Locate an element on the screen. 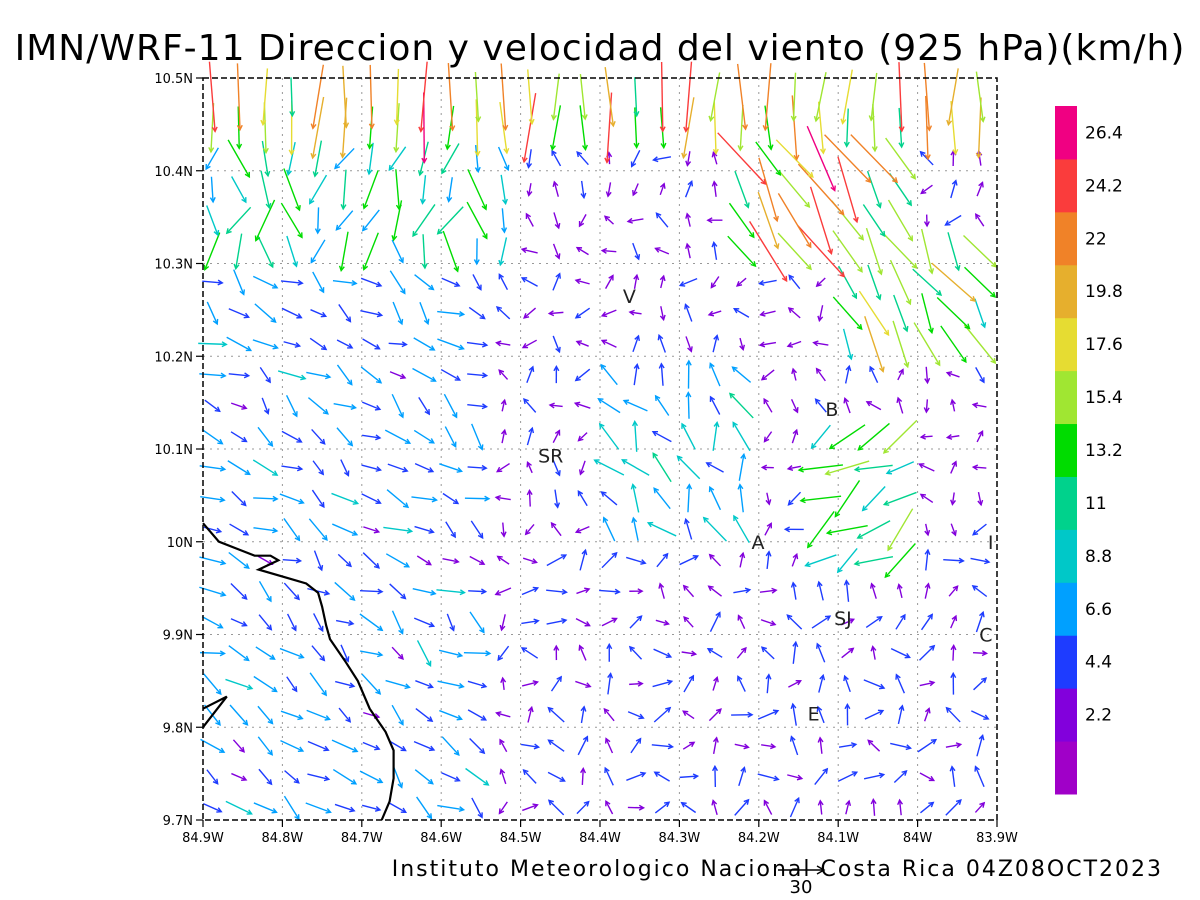 The width and height of the screenshot is (1200, 900). lon-tick-label: 84.9W is located at coordinates (203, 838).